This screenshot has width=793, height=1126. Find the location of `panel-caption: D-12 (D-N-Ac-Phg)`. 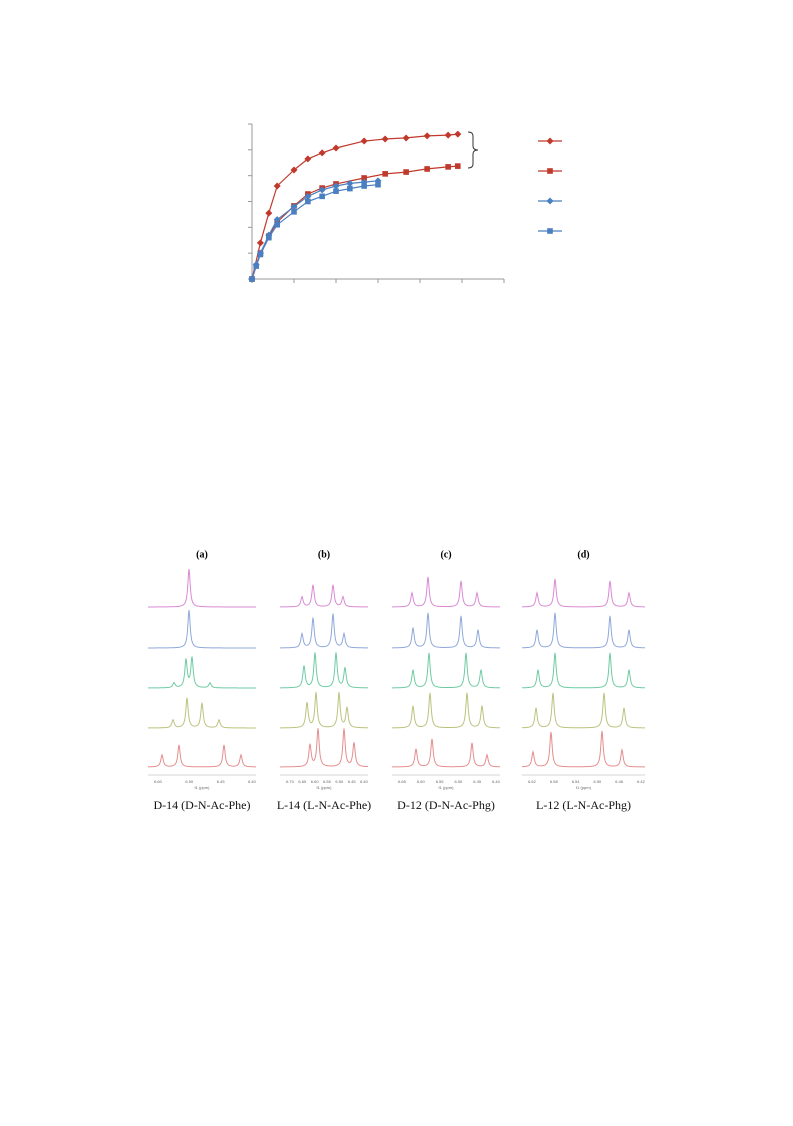

panel-caption: D-12 (D-N-Ac-Phg) is located at coordinates (446, 805).